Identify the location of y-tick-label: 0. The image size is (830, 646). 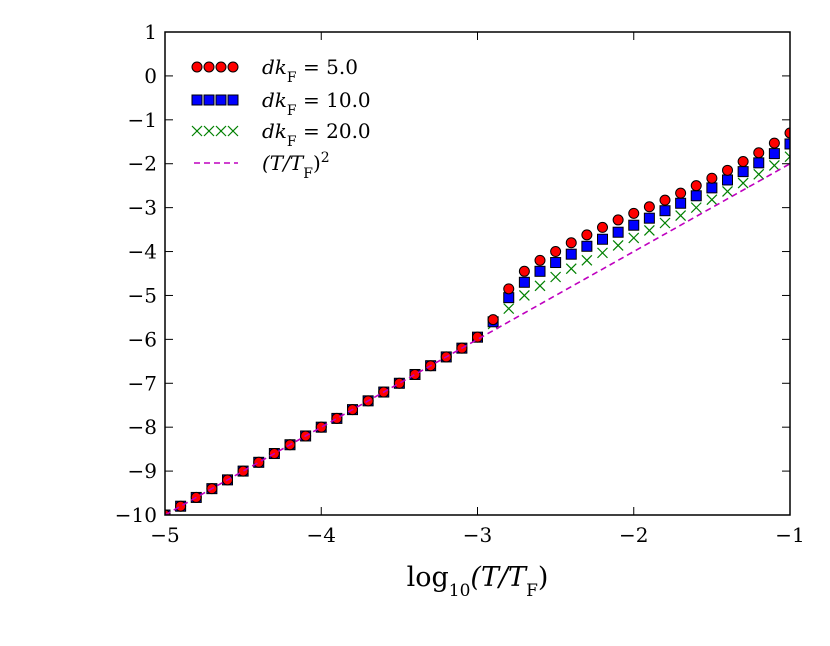
(150, 76).